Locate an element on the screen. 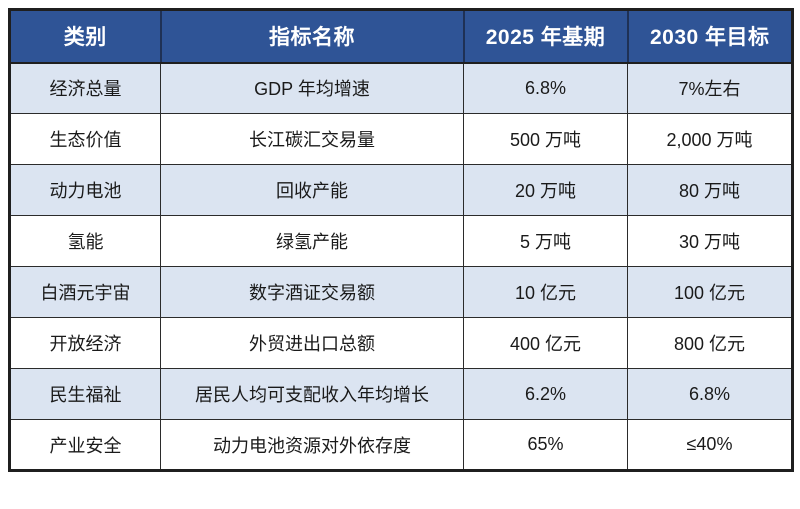 The height and width of the screenshot is (509, 800). header-category: 类别 is located at coordinates (85, 36).